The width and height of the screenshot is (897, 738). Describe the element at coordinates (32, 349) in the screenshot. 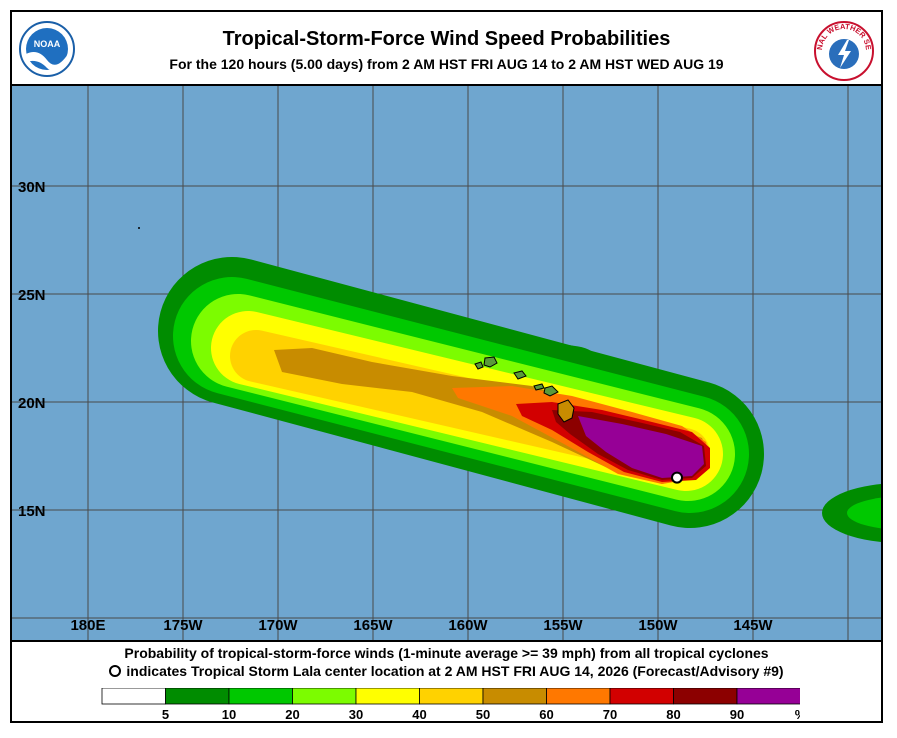

I see `latitude-labels: 30N 25N 20N 15N` at that location.